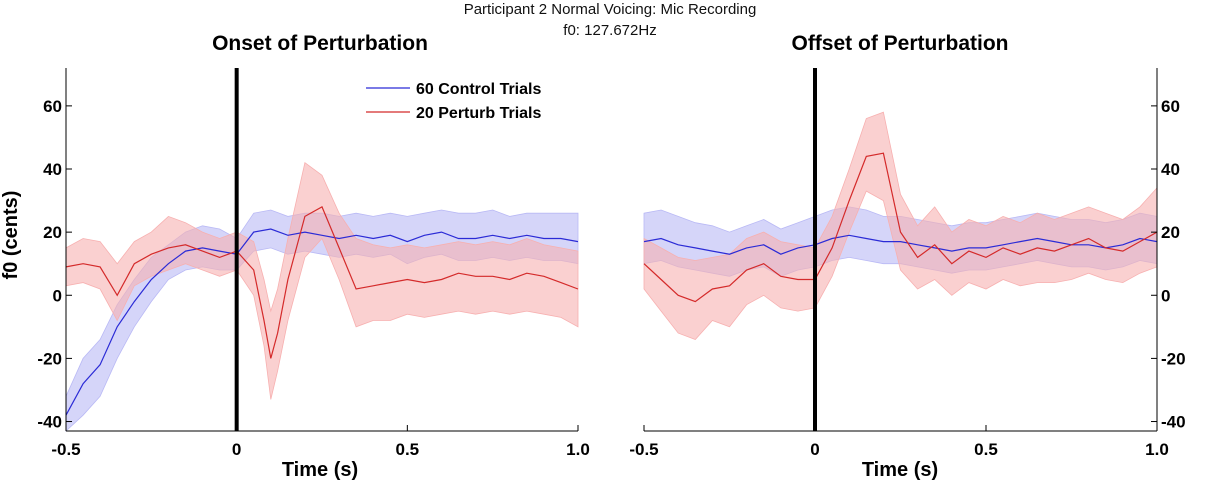  What do you see at coordinates (1170, 106) in the screenshot?
I see `offset-y-tick-label: 60` at bounding box center [1170, 106].